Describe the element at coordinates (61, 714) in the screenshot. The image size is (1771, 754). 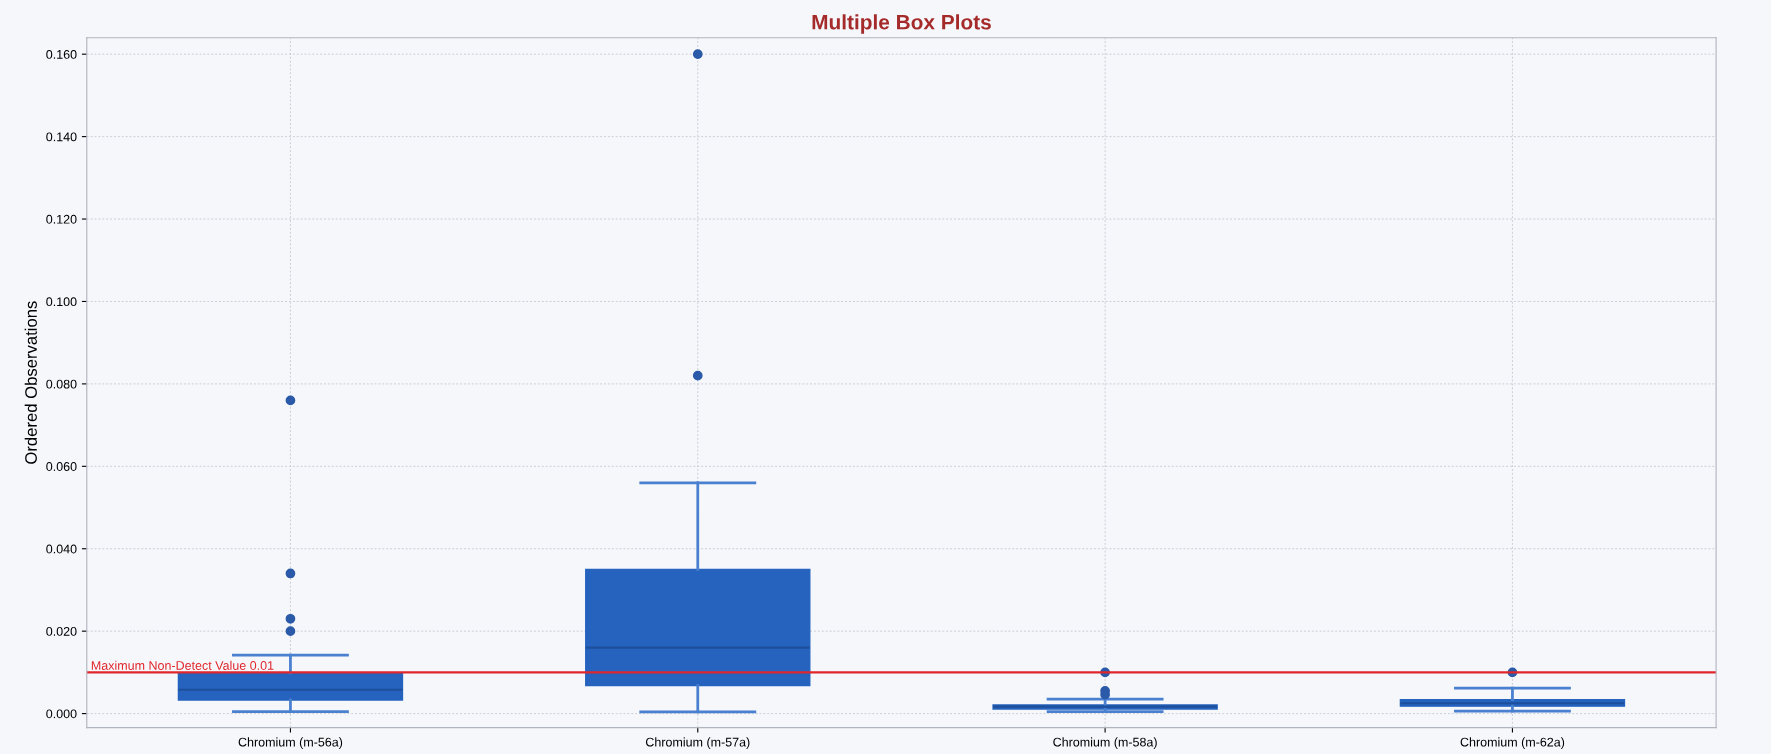
I see `y-tick-label: 0.000` at that location.